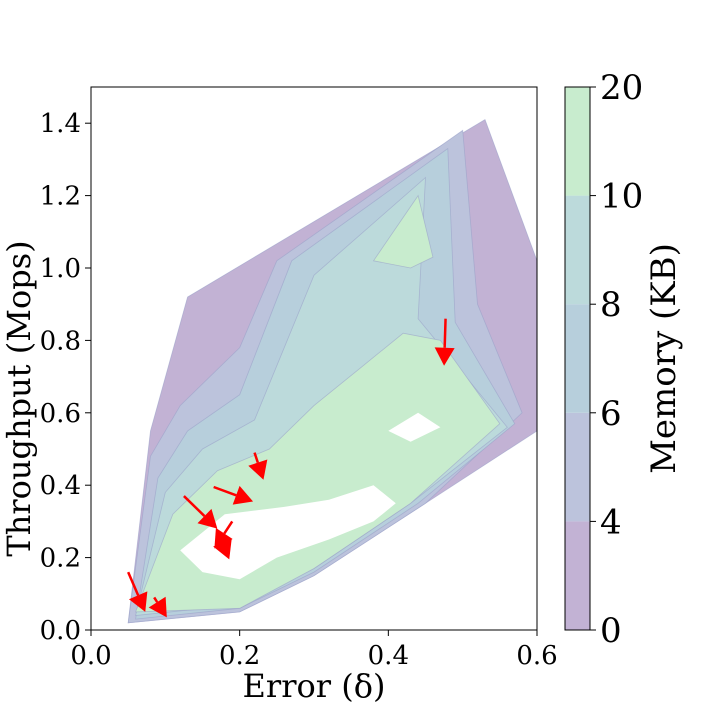 This screenshot has width=720, height=720. I want to click on white-gaps, so click(310, 496).